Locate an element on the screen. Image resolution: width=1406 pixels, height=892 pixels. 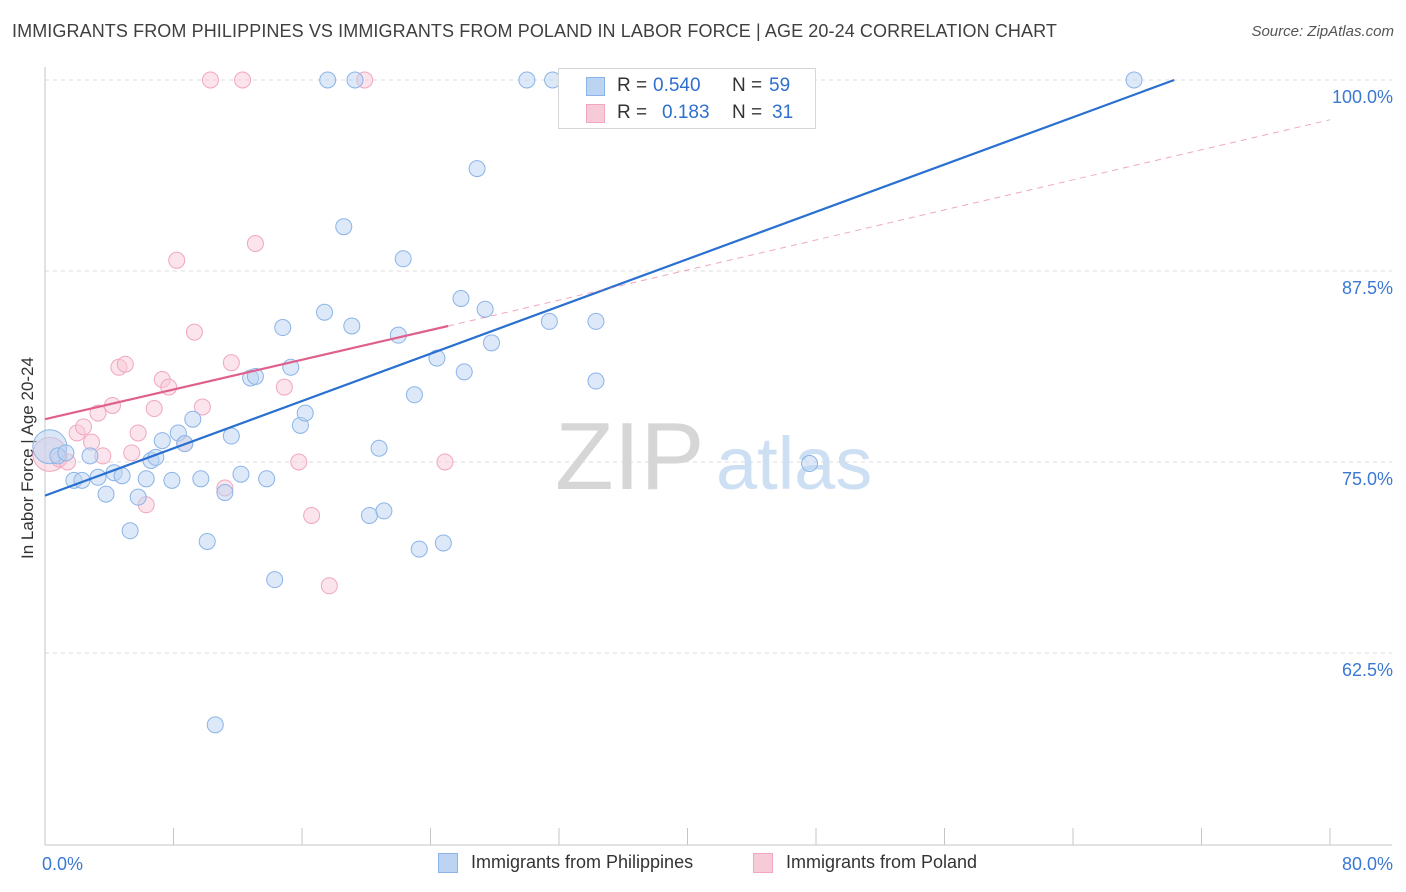
trend-line-poland is located at coordinates (246, 372).